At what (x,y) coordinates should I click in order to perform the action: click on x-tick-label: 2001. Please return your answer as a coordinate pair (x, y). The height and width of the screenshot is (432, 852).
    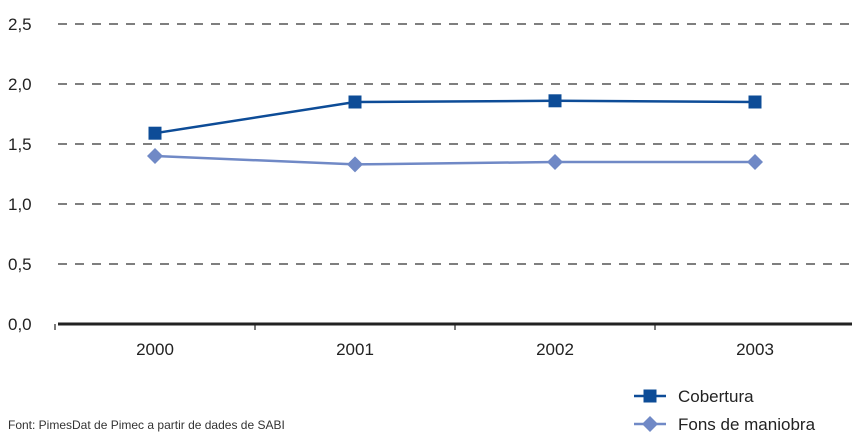
    Looking at the image, I should click on (355, 349).